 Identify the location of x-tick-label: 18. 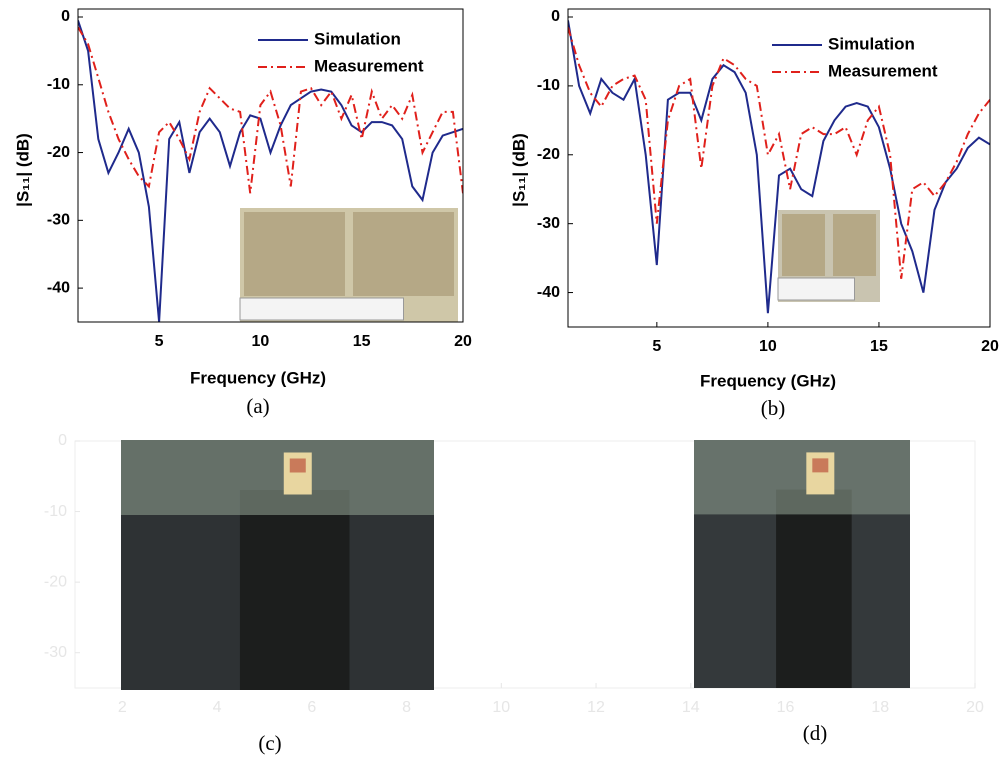
(880, 707).